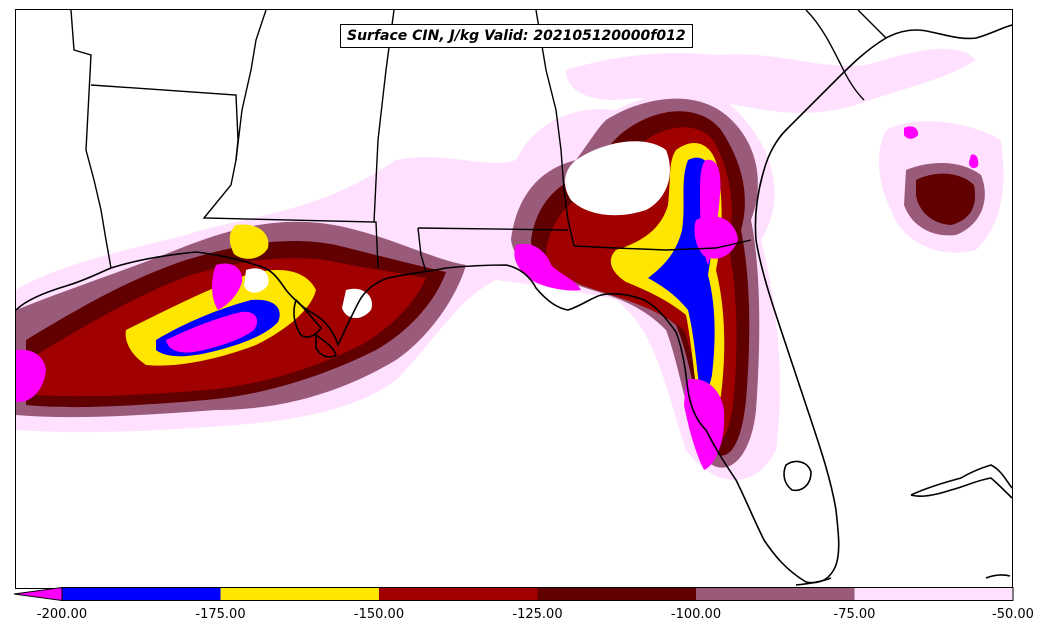  Describe the element at coordinates (220, 614) in the screenshot. I see `colorbar-tick-label: -175.00` at that location.